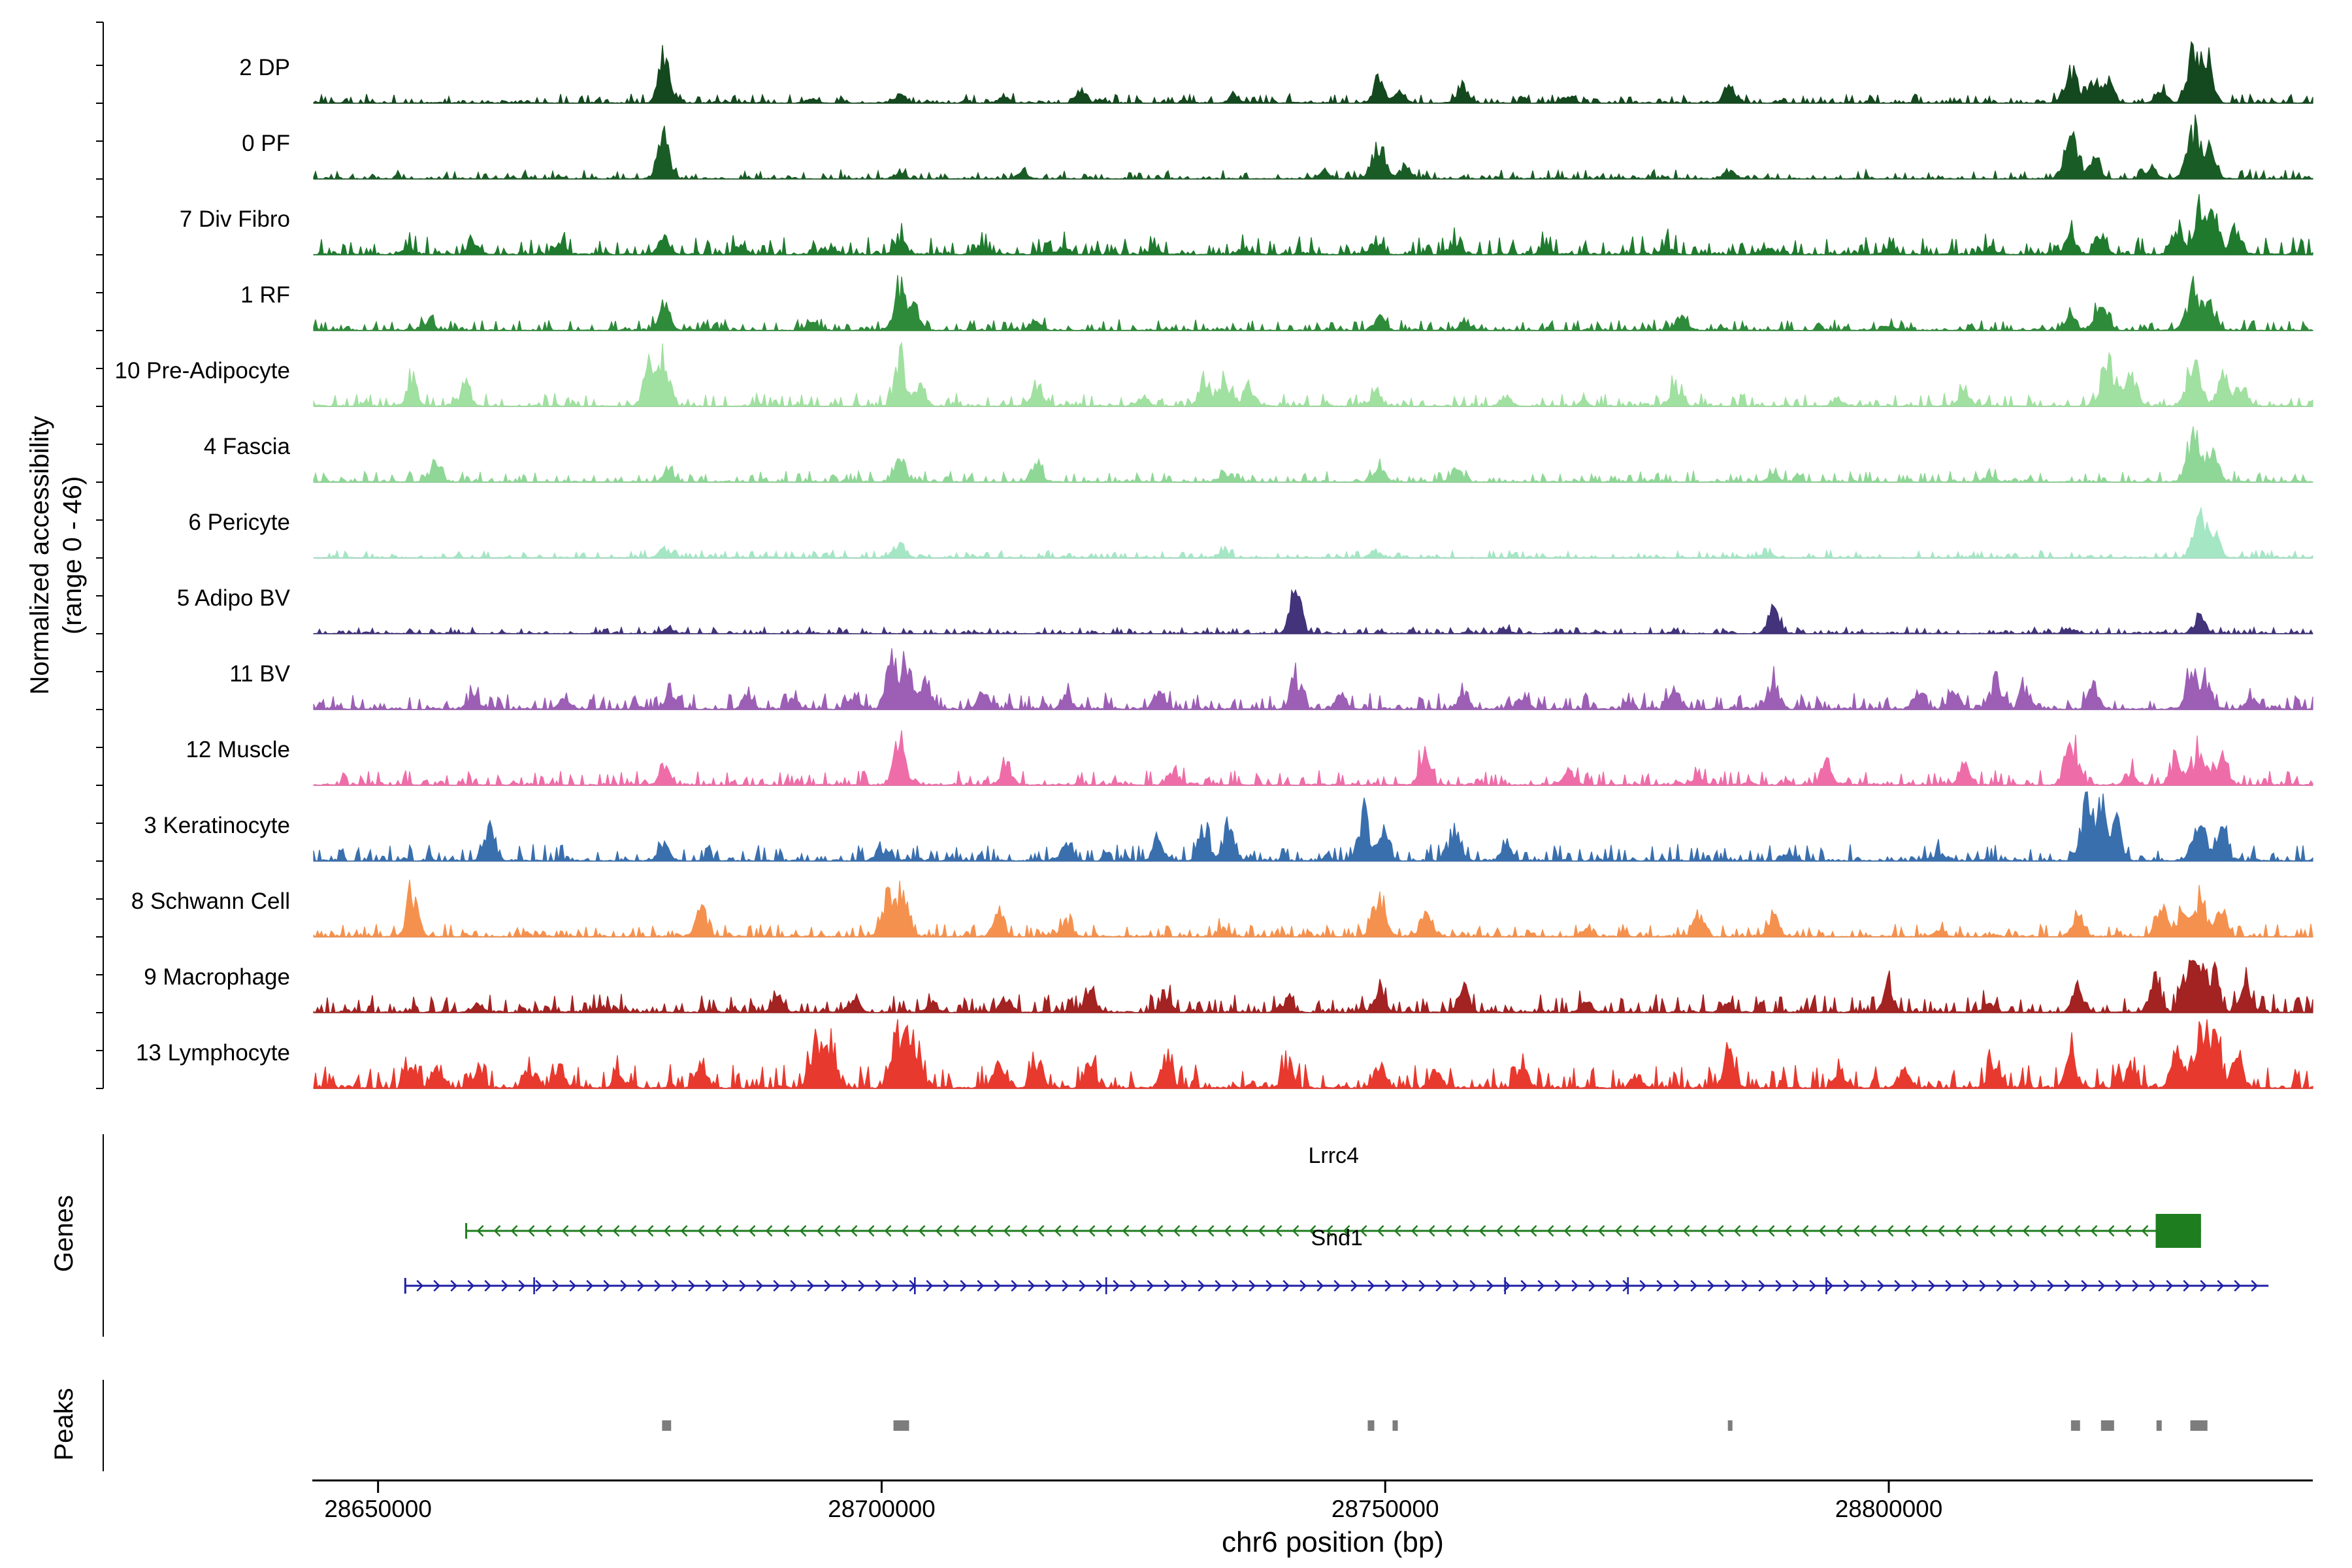 The image size is (2352, 1568). Describe the element at coordinates (1312, 1500) in the screenshot. I see `x-axis: 28650000 28700000 28750000 28800000` at that location.